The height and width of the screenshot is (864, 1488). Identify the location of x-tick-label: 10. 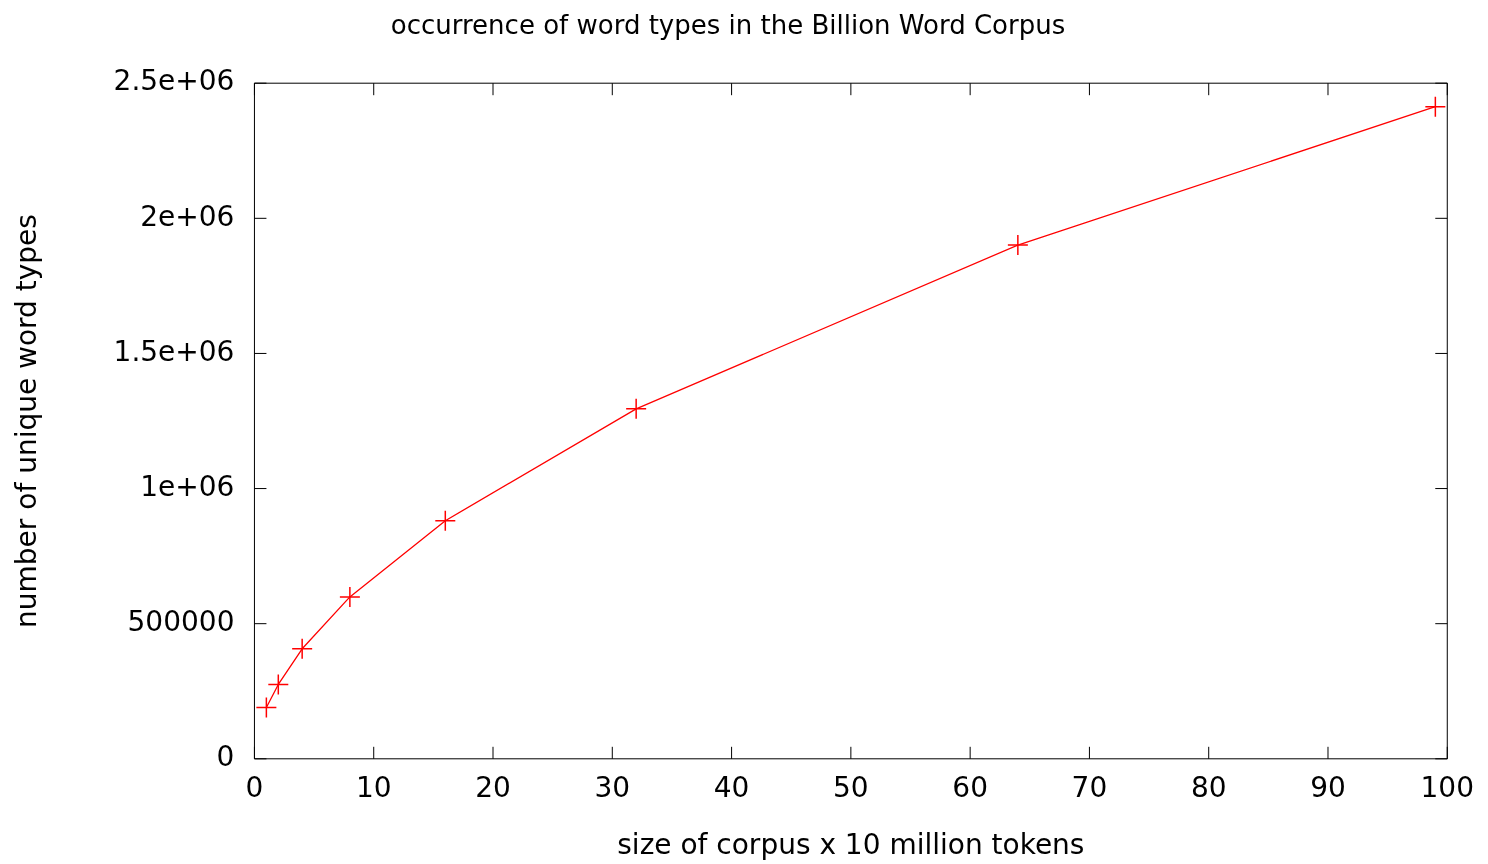
(373, 787).